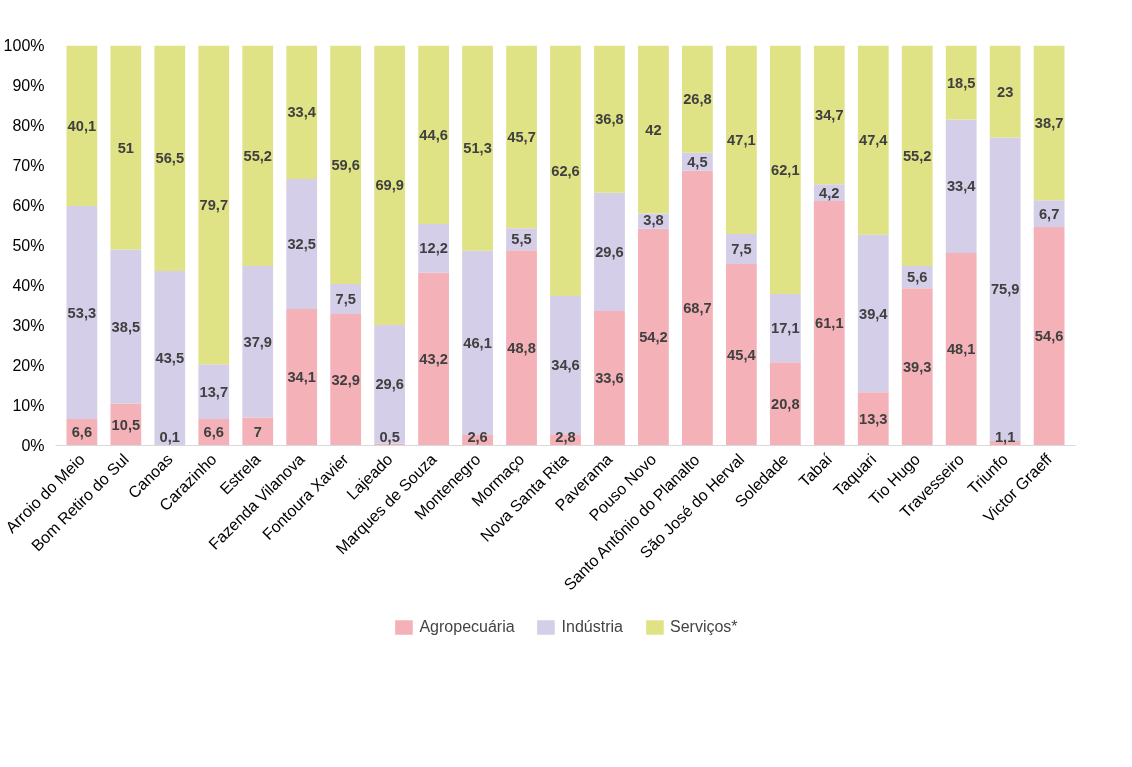 The height and width of the screenshot is (767, 1132). Describe the element at coordinates (126, 326) in the screenshot. I see `data-label: 38,5` at that location.